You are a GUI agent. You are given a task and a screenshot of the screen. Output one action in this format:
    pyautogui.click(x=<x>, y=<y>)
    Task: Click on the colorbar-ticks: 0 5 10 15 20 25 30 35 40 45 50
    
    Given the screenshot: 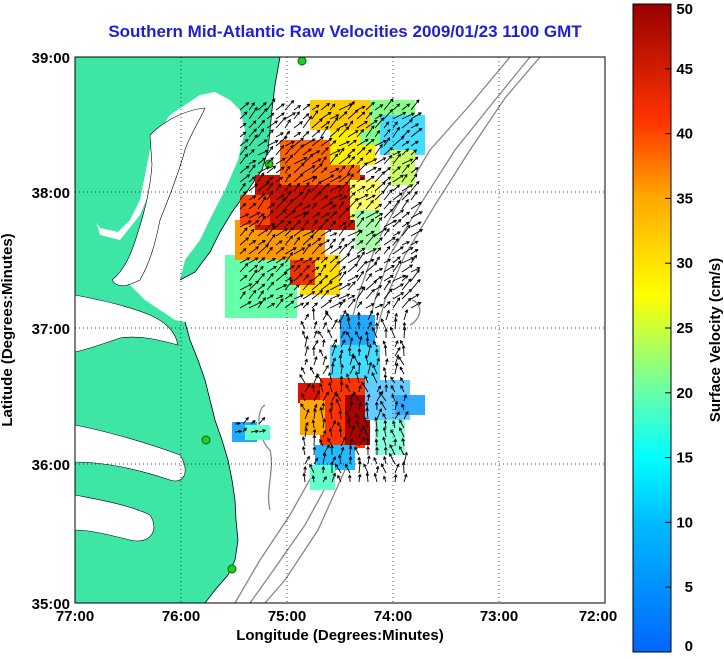 What is the action you would take?
    pyautogui.click(x=679, y=328)
    